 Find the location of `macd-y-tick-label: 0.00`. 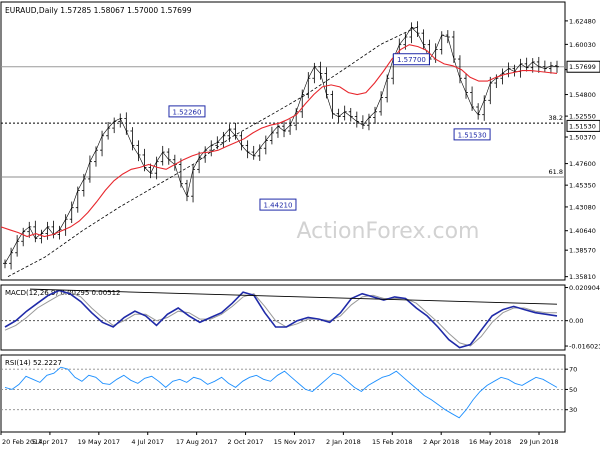

macd-y-tick-label: 0.00 is located at coordinates (576, 321).